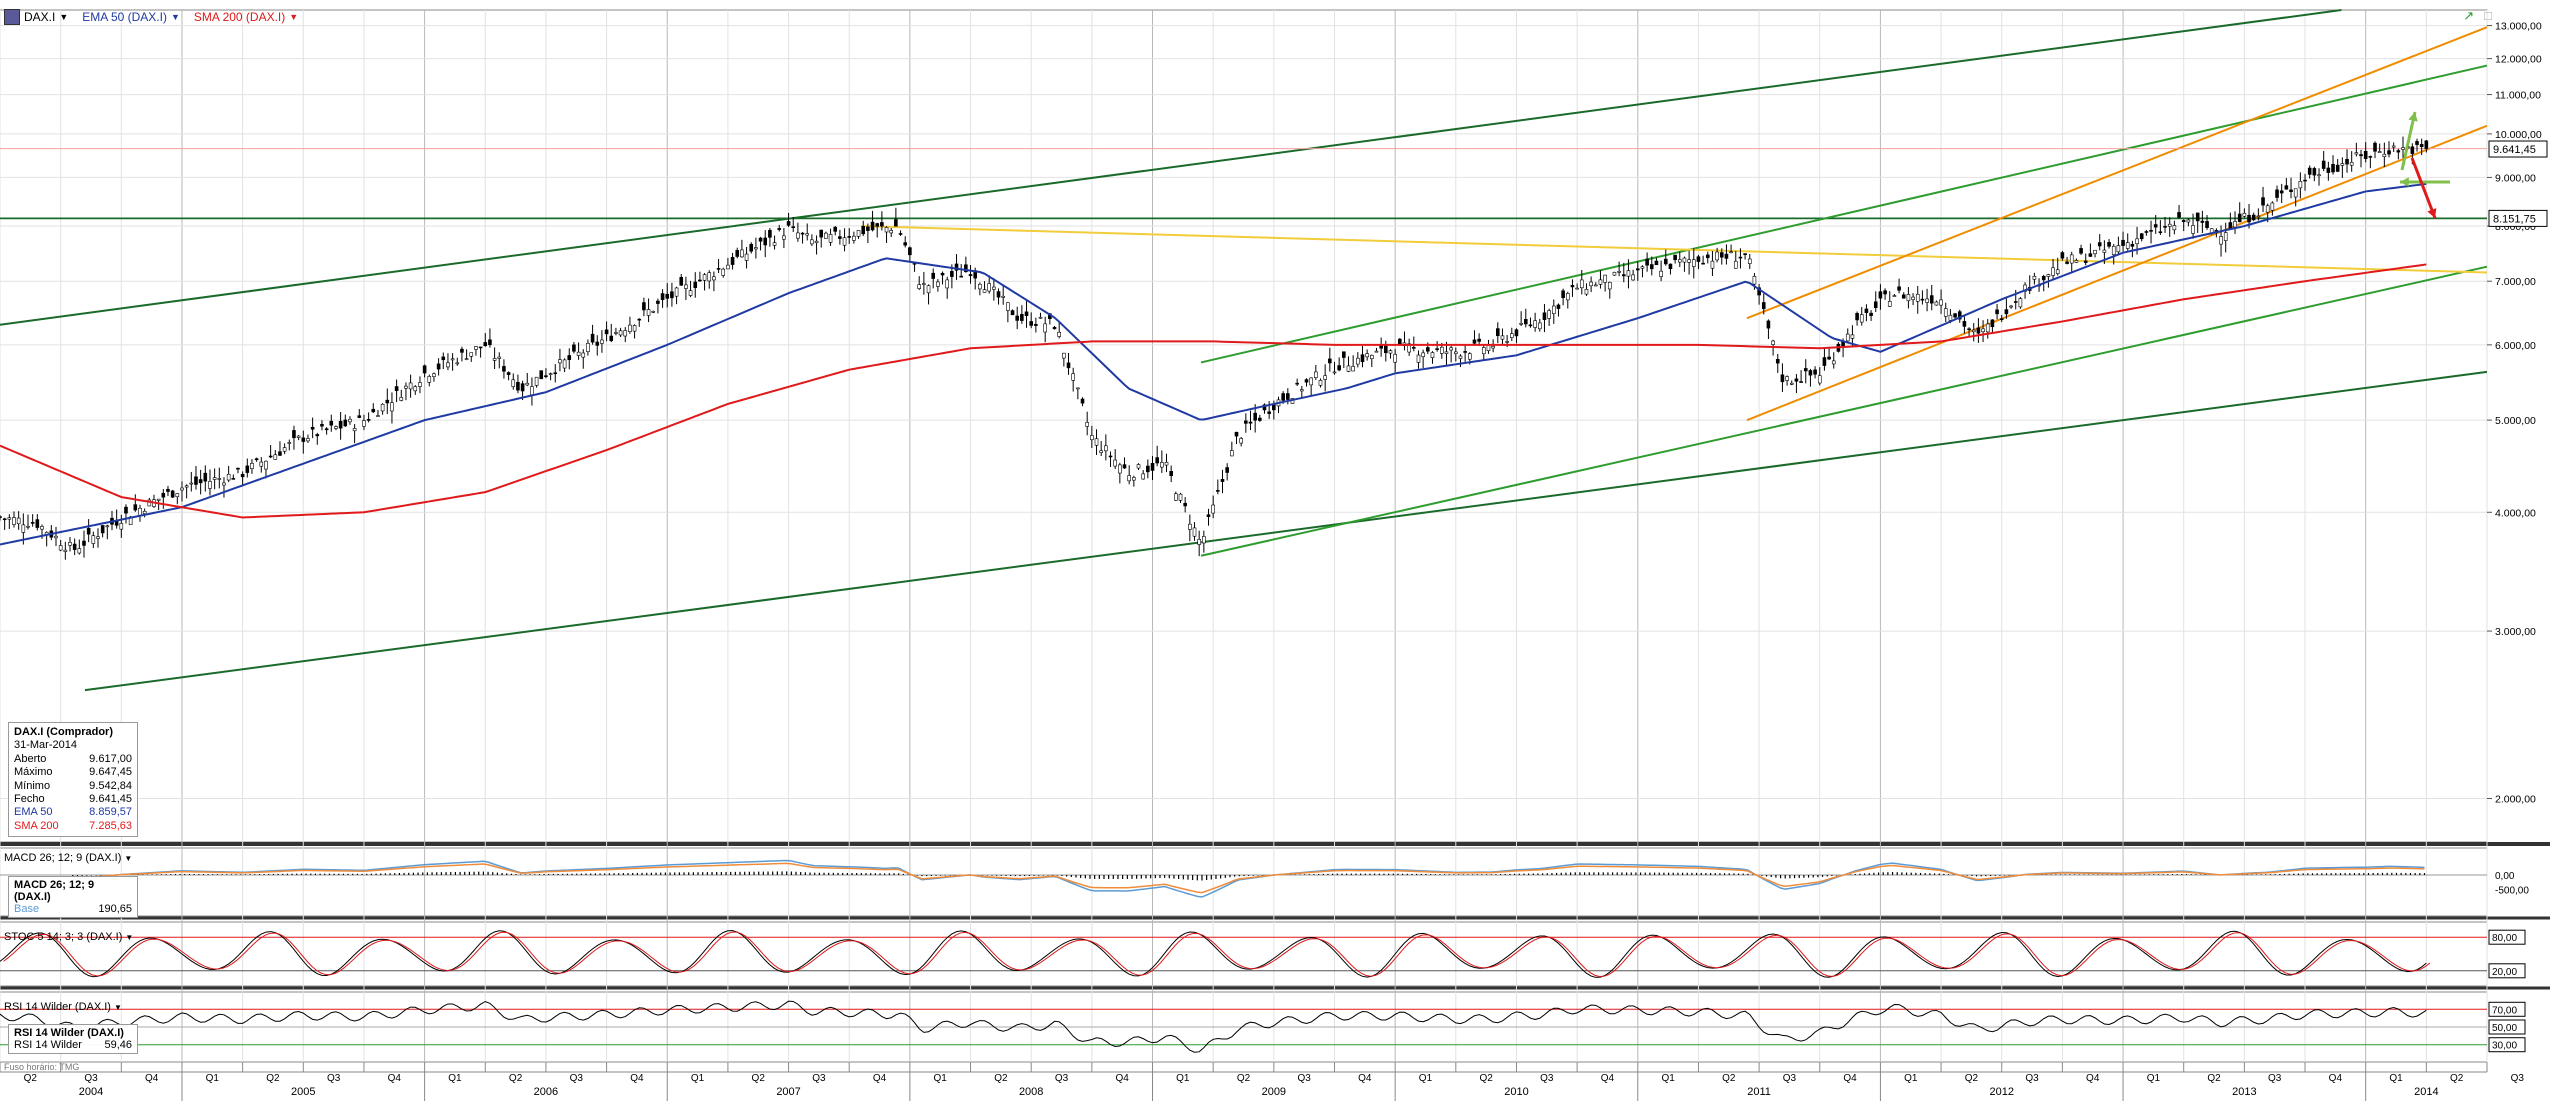  Describe the element at coordinates (2469, 15) in the screenshot. I see `drawing-trend-icon: ↗` at that location.